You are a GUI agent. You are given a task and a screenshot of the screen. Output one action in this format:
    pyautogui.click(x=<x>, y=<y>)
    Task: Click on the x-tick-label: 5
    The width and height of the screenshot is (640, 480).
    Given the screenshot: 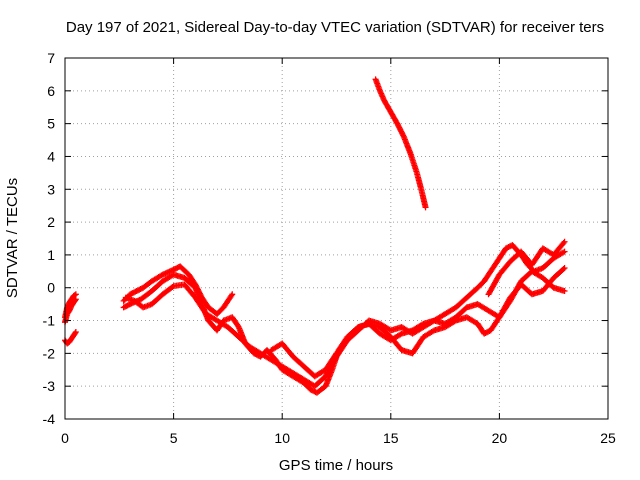 What is the action you would take?
    pyautogui.click(x=174, y=438)
    